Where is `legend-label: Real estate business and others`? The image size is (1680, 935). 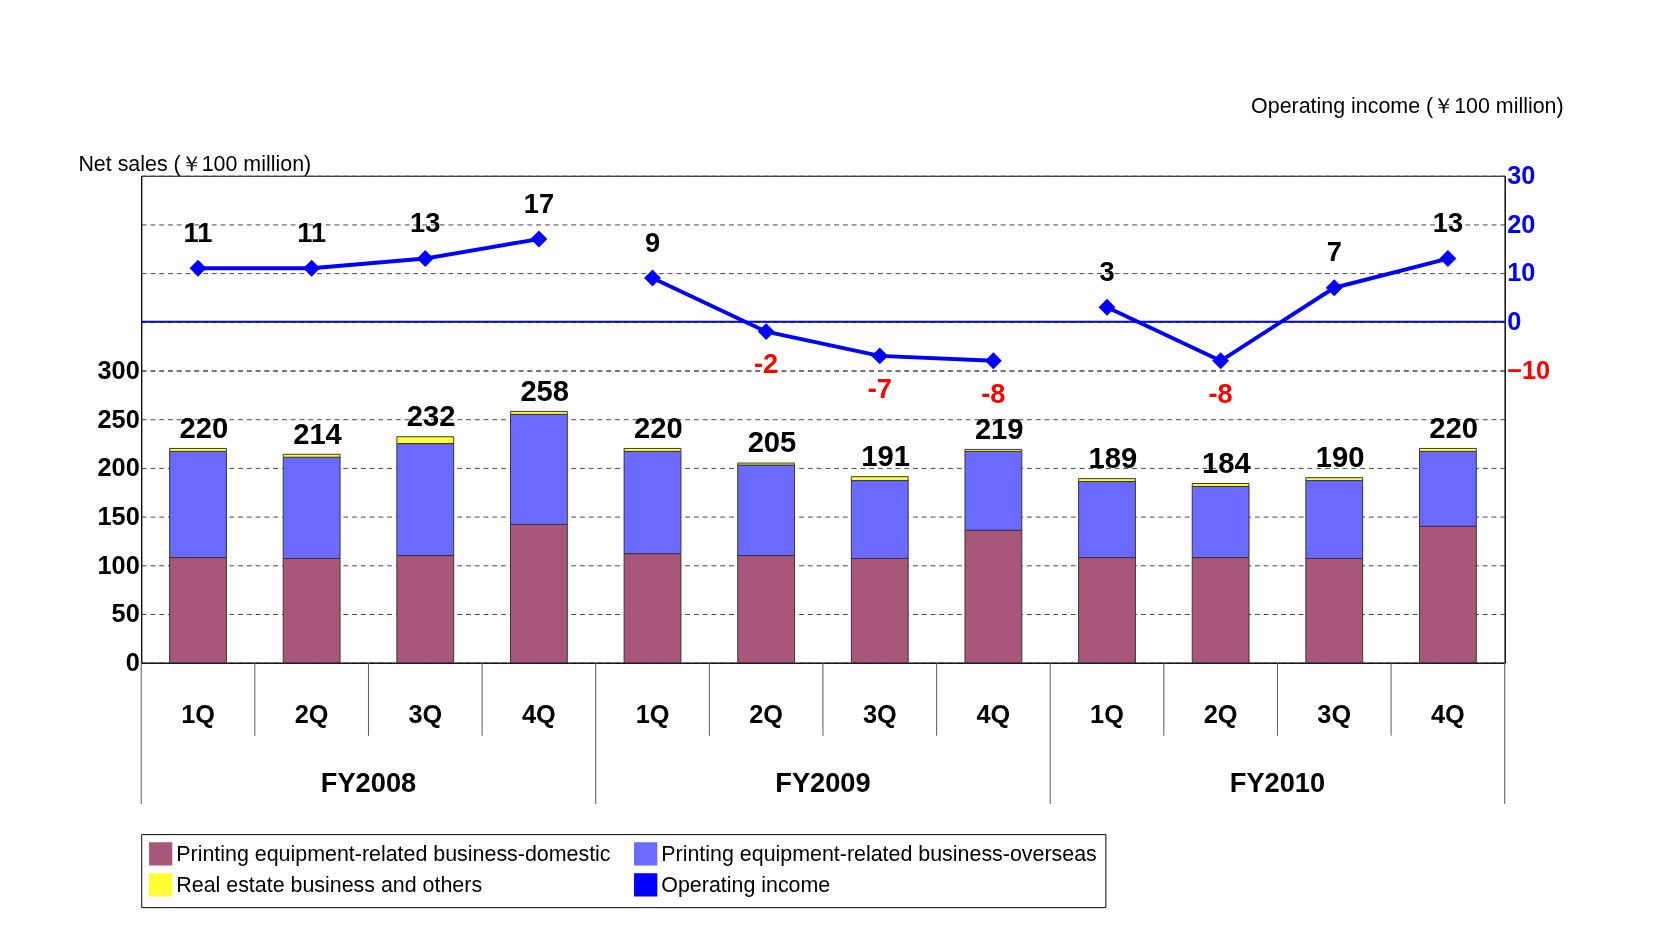
legend-label: Real estate business and others is located at coordinates (329, 884).